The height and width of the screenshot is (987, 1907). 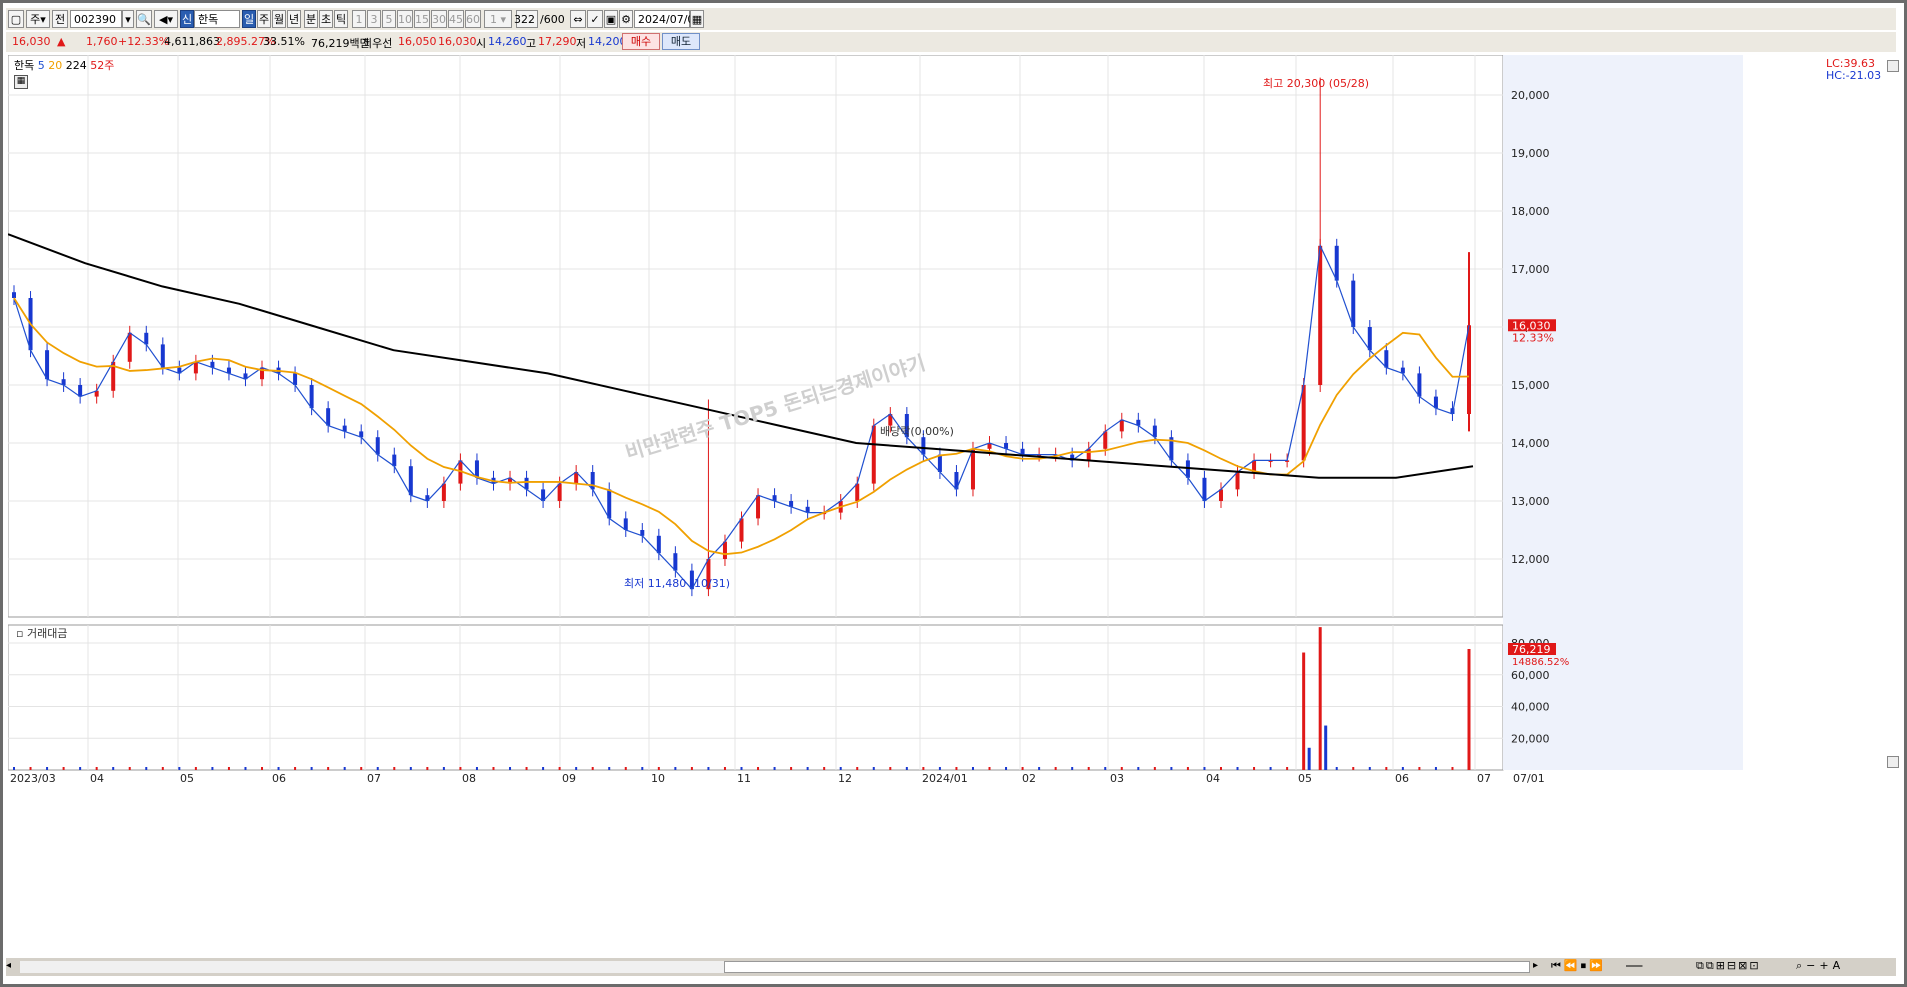 I want to click on month-label: 06, so click(x=279, y=778).